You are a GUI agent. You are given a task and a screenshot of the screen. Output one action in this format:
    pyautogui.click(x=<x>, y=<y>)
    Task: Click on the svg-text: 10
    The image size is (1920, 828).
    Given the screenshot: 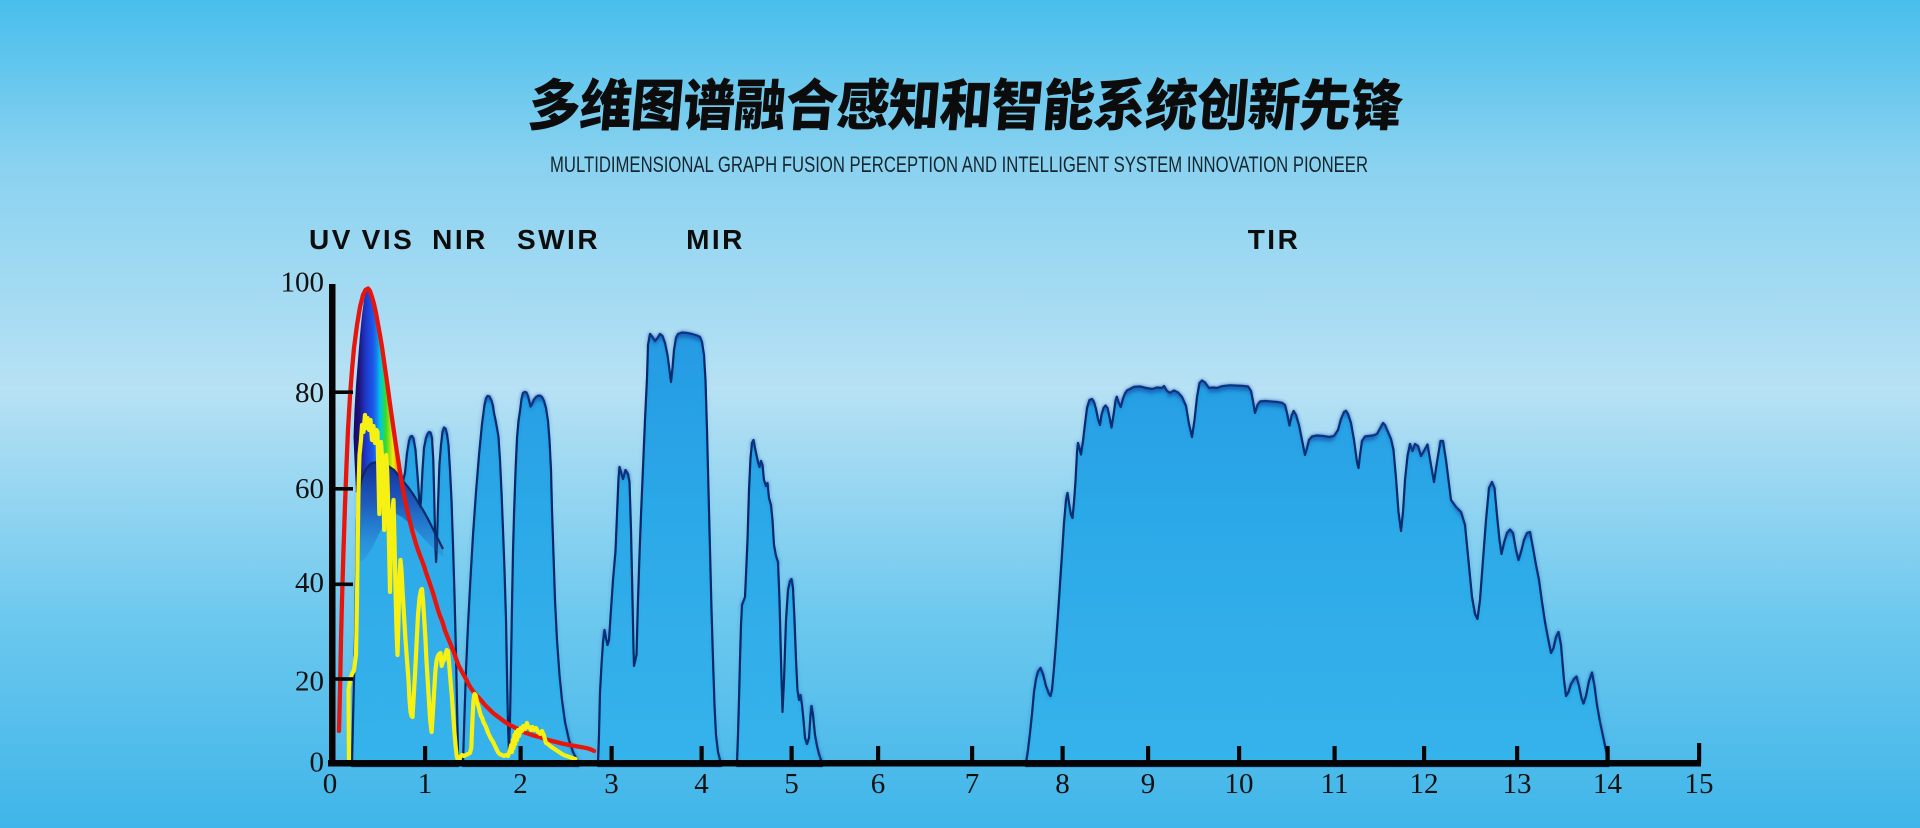 What is the action you would take?
    pyautogui.click(x=1239, y=784)
    